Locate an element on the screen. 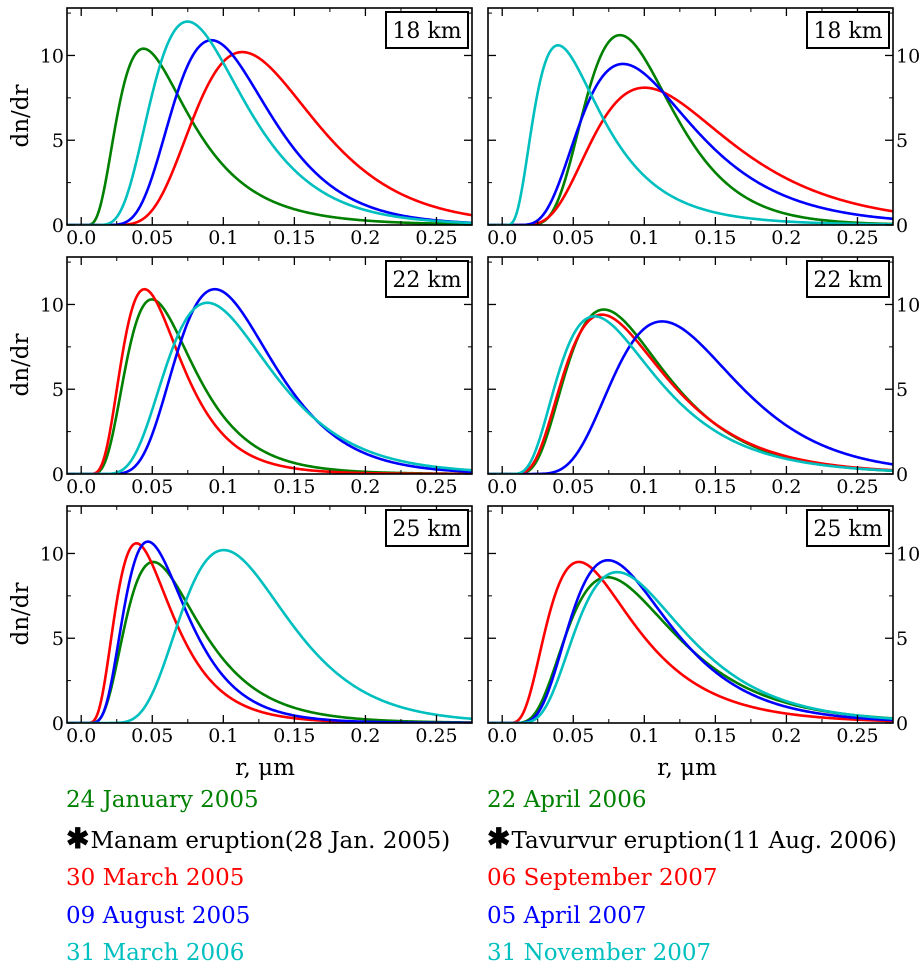 The width and height of the screenshot is (922, 973). legend-label: 31 March 2006 is located at coordinates (155, 953).